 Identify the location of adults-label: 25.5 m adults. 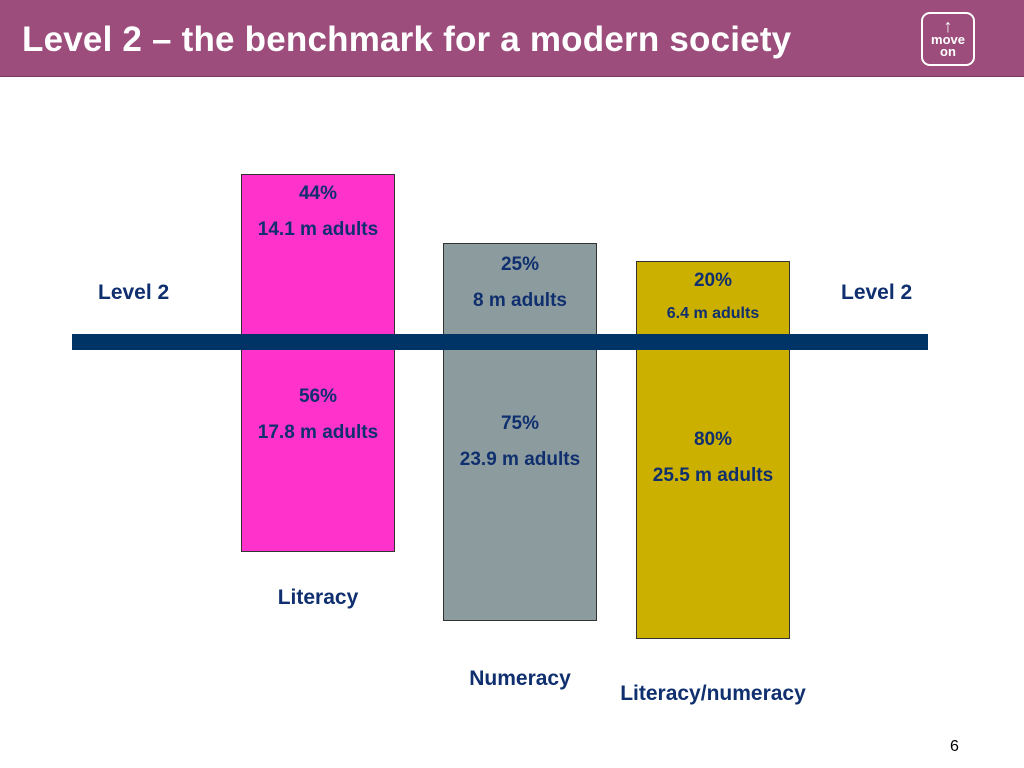
(713, 475).